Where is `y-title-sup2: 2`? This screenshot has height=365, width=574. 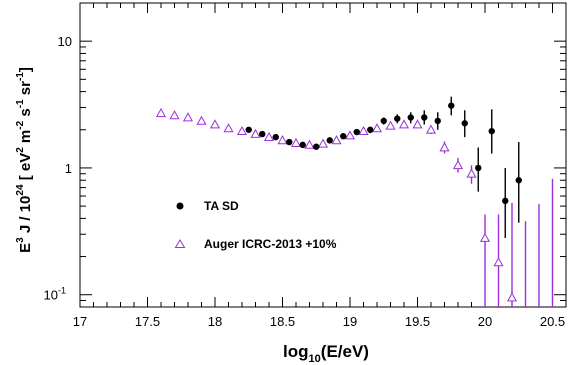 y-title-sup2: 2 is located at coordinates (20, 150).